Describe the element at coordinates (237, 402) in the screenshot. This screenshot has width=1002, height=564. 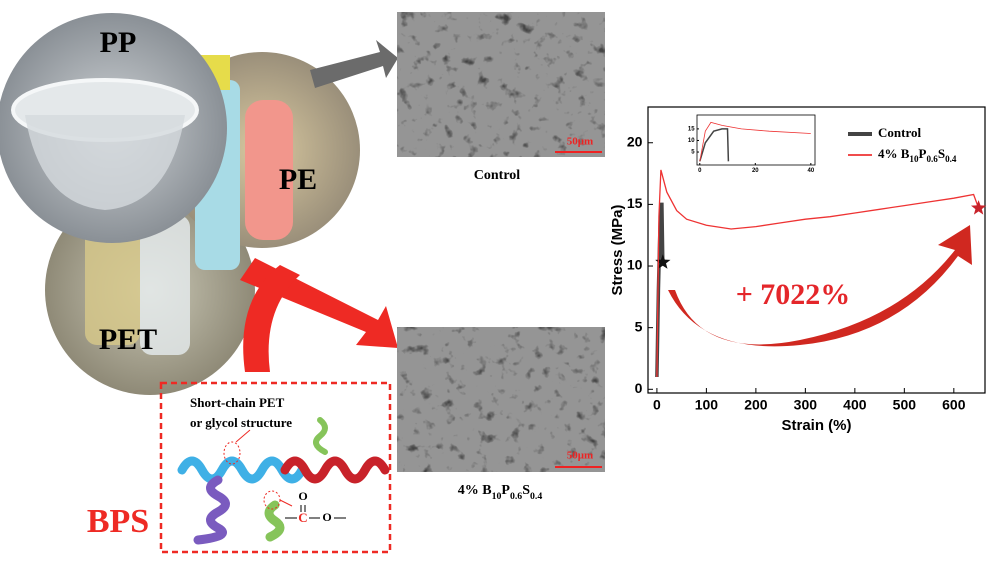
I see `bps-note: Short-chain PET` at that location.